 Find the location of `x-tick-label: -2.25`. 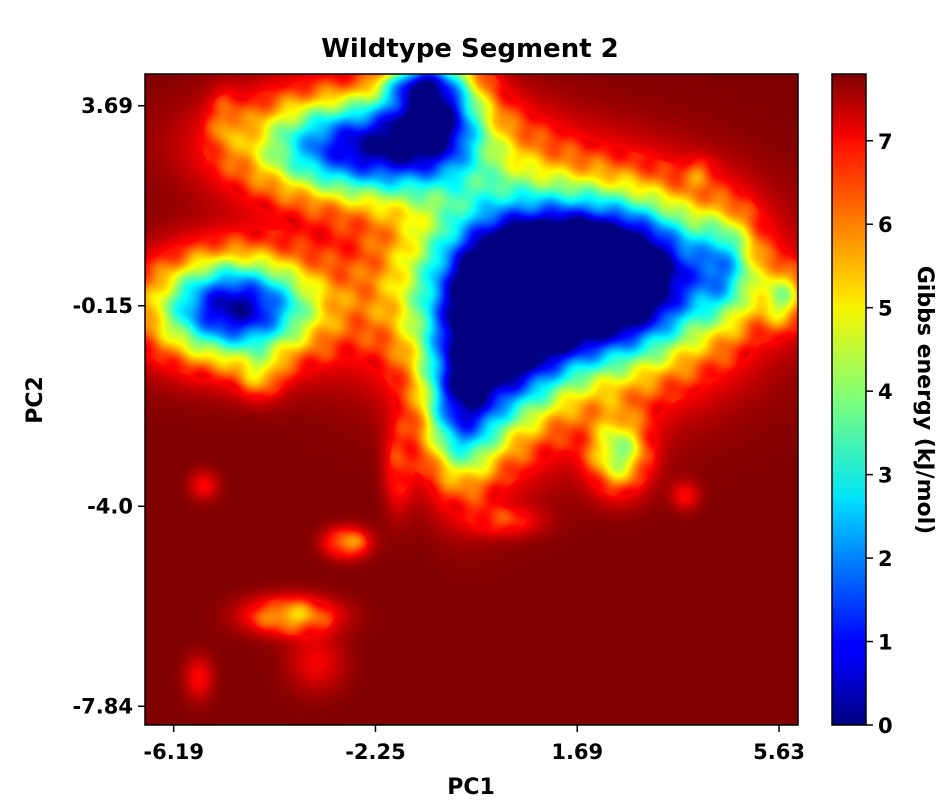

x-tick-label: -2.25 is located at coordinates (375, 752).